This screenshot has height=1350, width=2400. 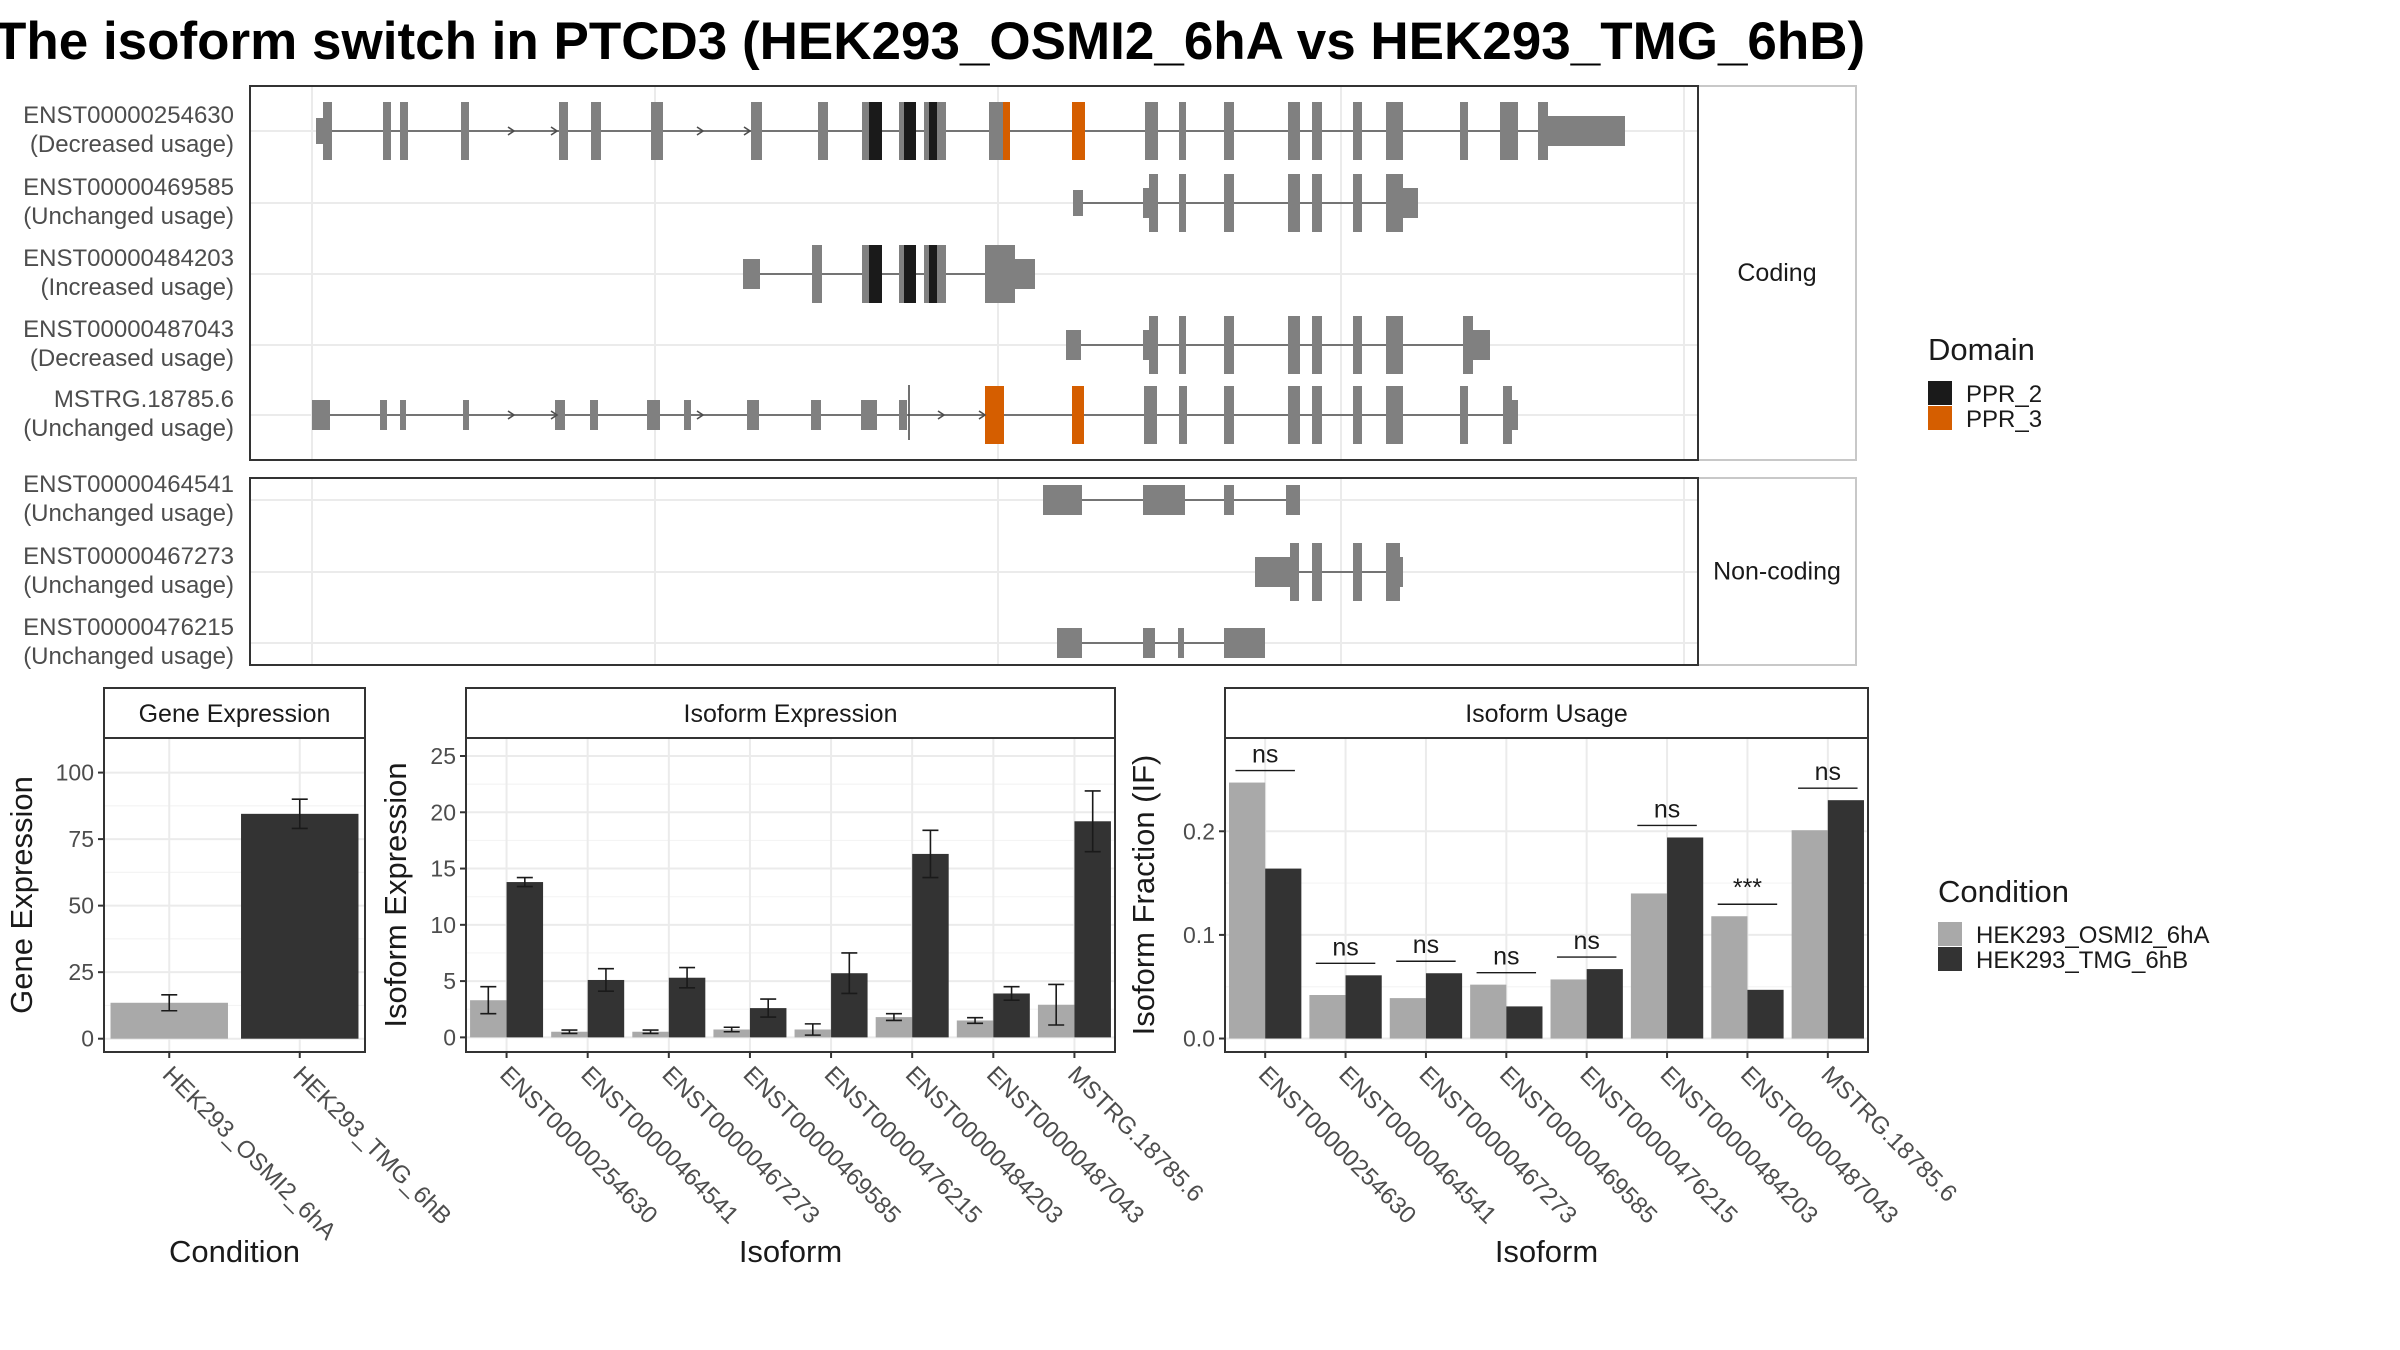 I want to click on isoform-expression-strip, so click(x=790, y=713).